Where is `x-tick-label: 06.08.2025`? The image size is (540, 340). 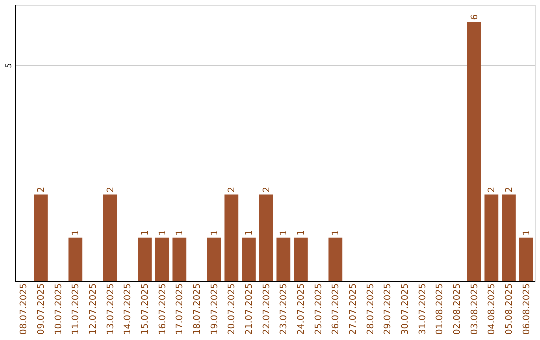
x-tick-label: 06.08.2025 is located at coordinates (527, 310).